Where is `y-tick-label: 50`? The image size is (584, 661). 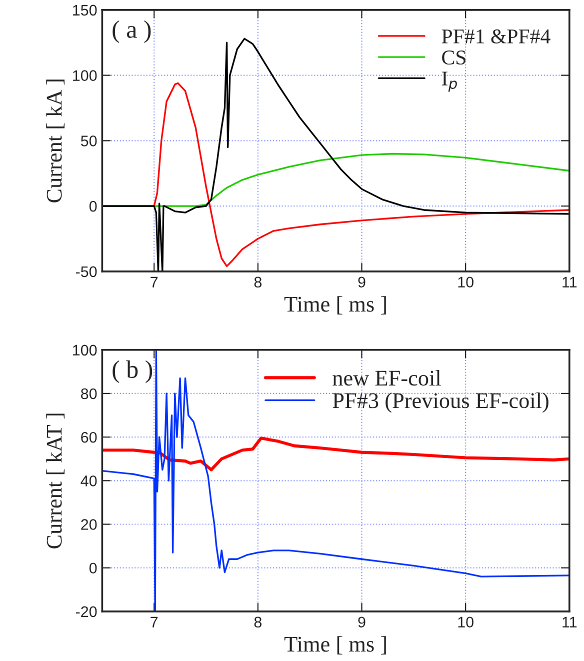 y-tick-label: 50 is located at coordinates (88, 141).